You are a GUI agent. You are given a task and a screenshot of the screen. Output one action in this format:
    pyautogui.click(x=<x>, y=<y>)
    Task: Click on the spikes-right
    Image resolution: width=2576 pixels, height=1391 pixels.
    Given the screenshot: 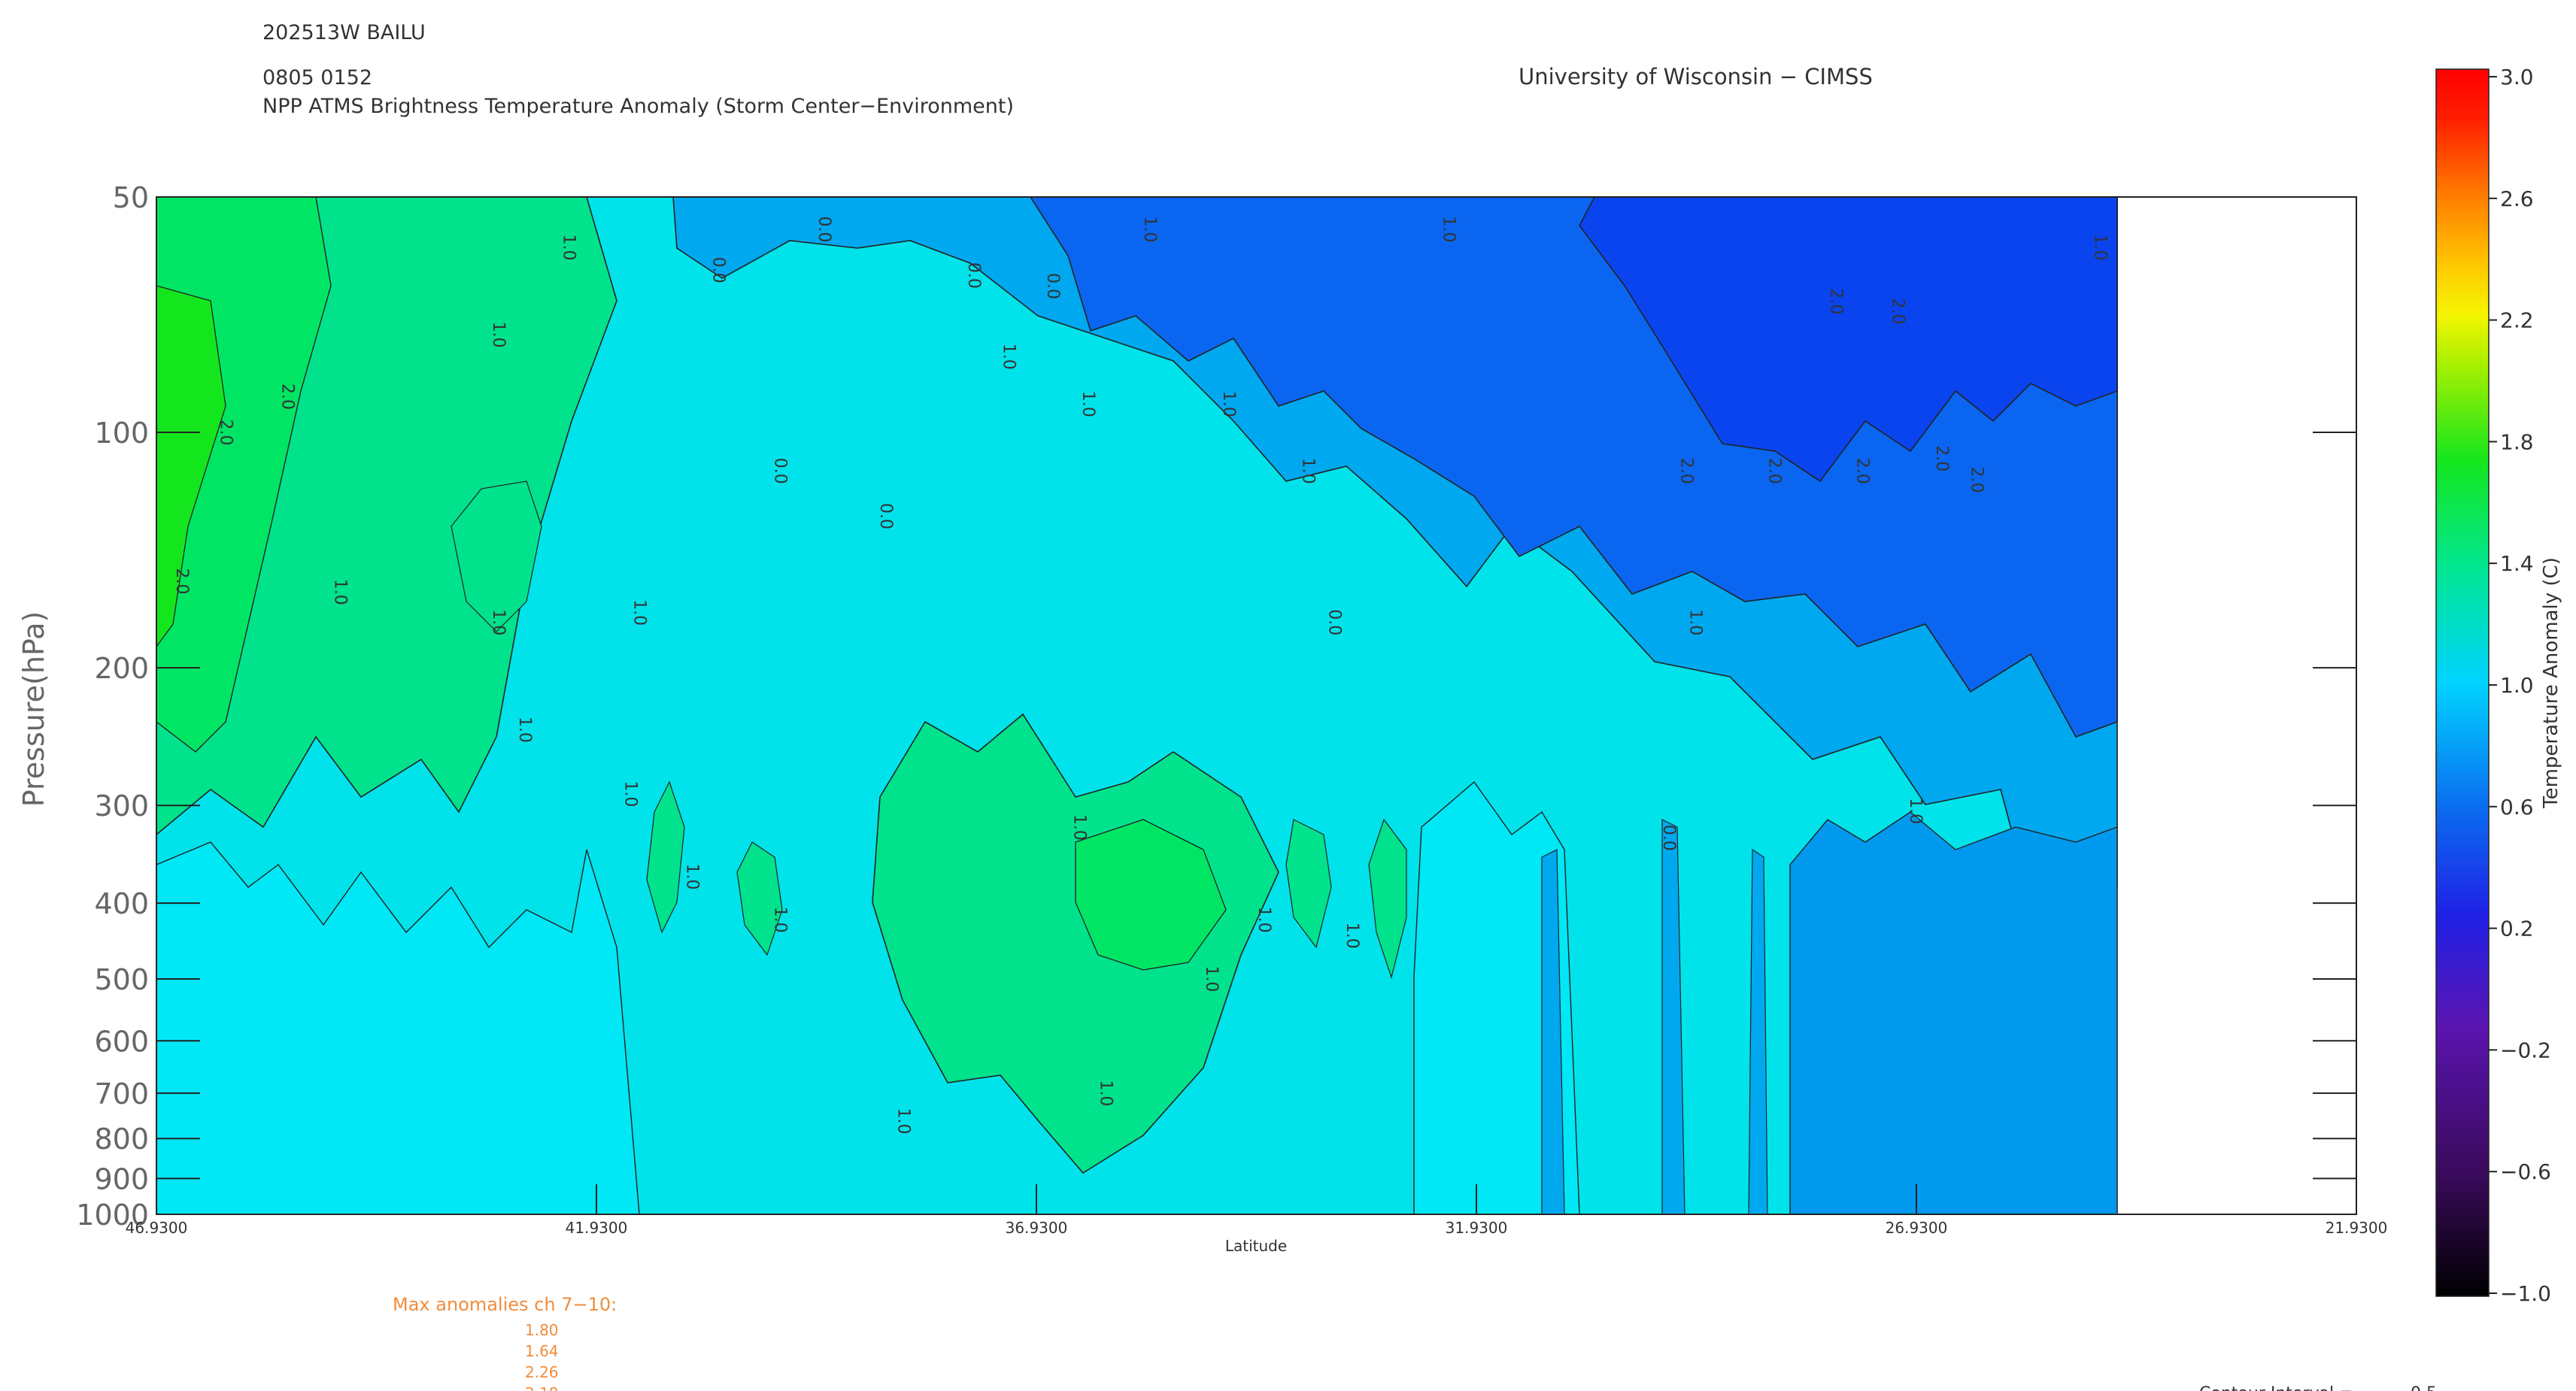 What is the action you would take?
    pyautogui.click(x=1654, y=1016)
    